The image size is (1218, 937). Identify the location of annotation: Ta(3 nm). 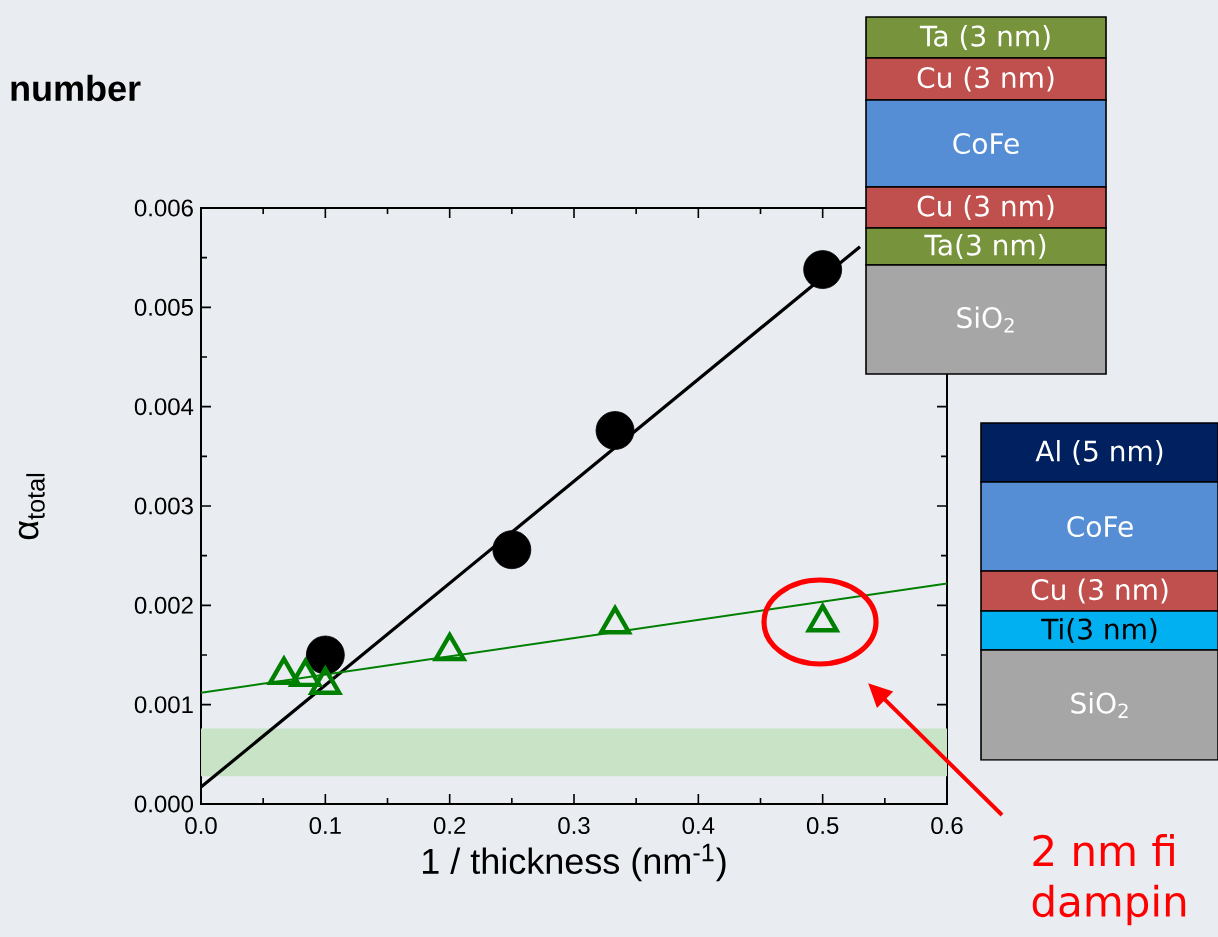
(985, 246).